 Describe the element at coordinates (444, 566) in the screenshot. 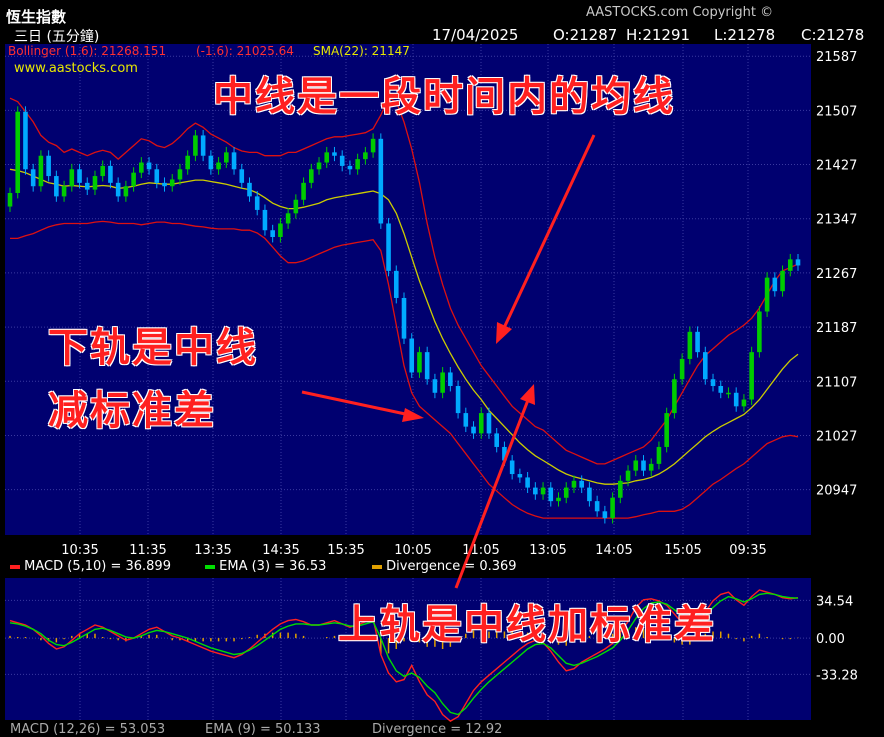

I see `legend-divergence: Divergence = 0.369` at that location.